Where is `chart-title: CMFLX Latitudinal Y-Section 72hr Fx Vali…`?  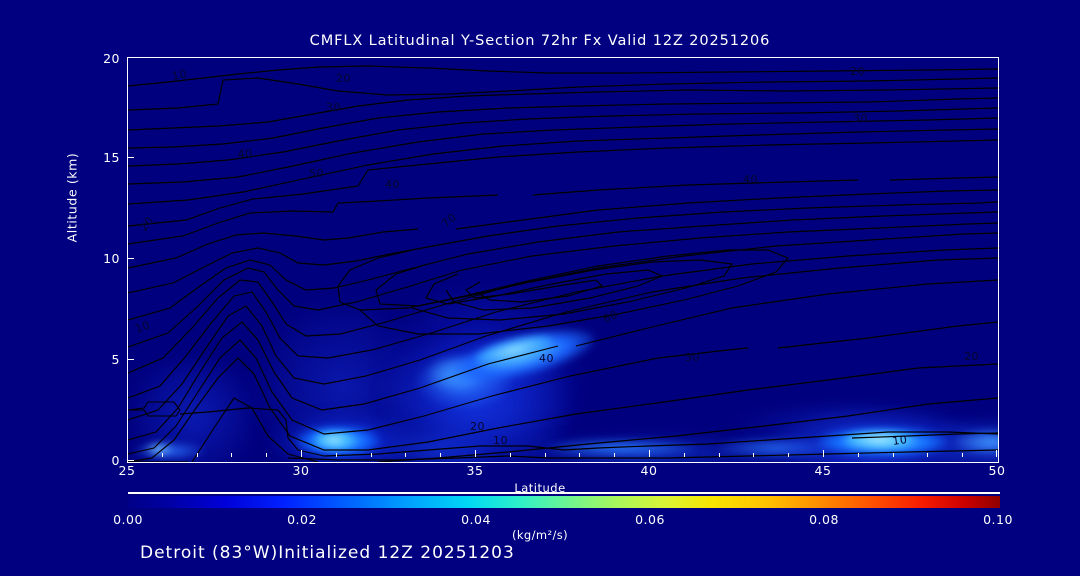
chart-title: CMFLX Latitudinal Y-Section 72hr Fx Vali… is located at coordinates (540, 41).